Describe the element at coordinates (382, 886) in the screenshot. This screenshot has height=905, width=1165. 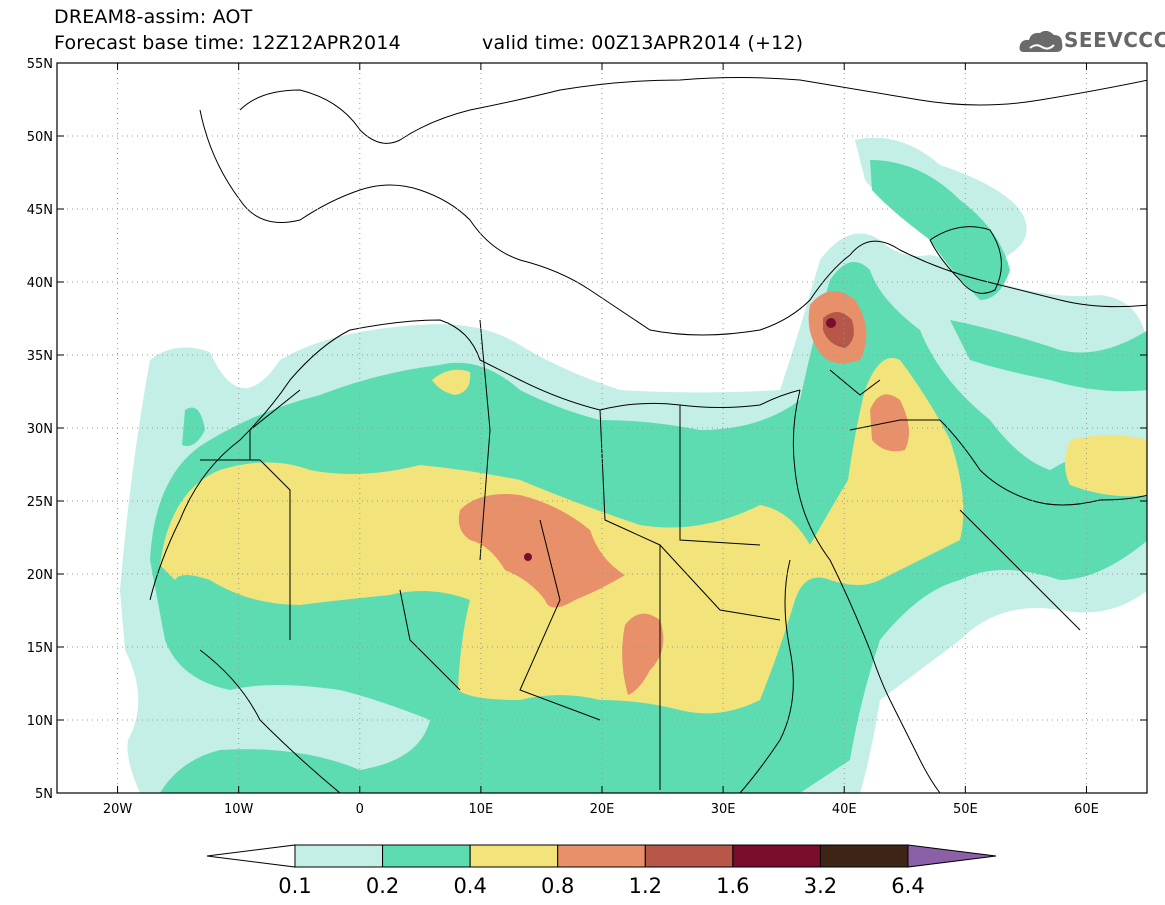
I see `colorbar-label: 0.2` at that location.